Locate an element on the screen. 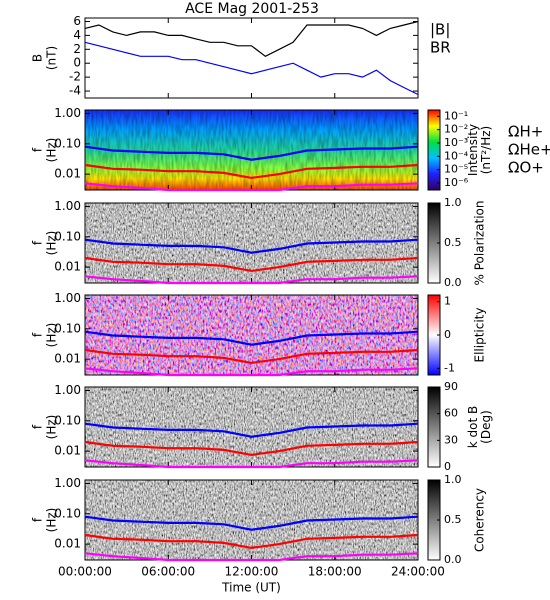 The width and height of the screenshot is (550, 600). legend-entry: BR is located at coordinates (440, 48).